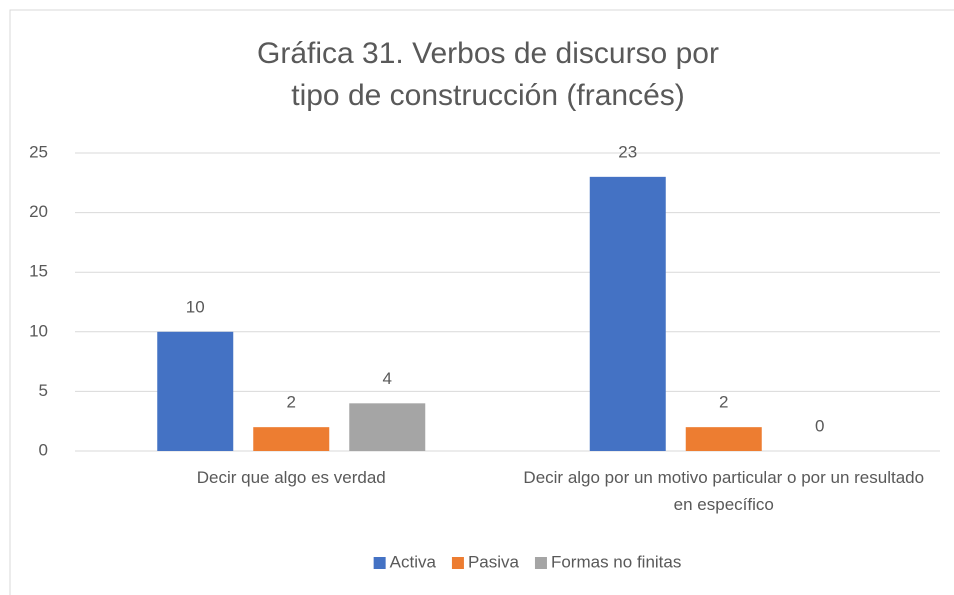 The image size is (954, 595). What do you see at coordinates (38, 211) in the screenshot?
I see `y-tick-label: 20` at bounding box center [38, 211].